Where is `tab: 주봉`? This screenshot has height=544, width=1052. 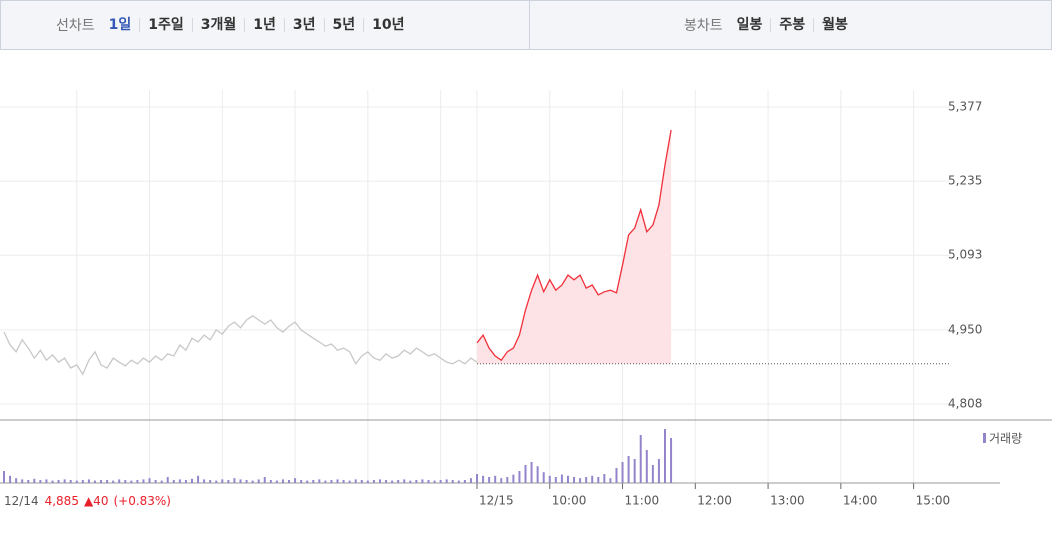
tab: 주봉 is located at coordinates (791, 25).